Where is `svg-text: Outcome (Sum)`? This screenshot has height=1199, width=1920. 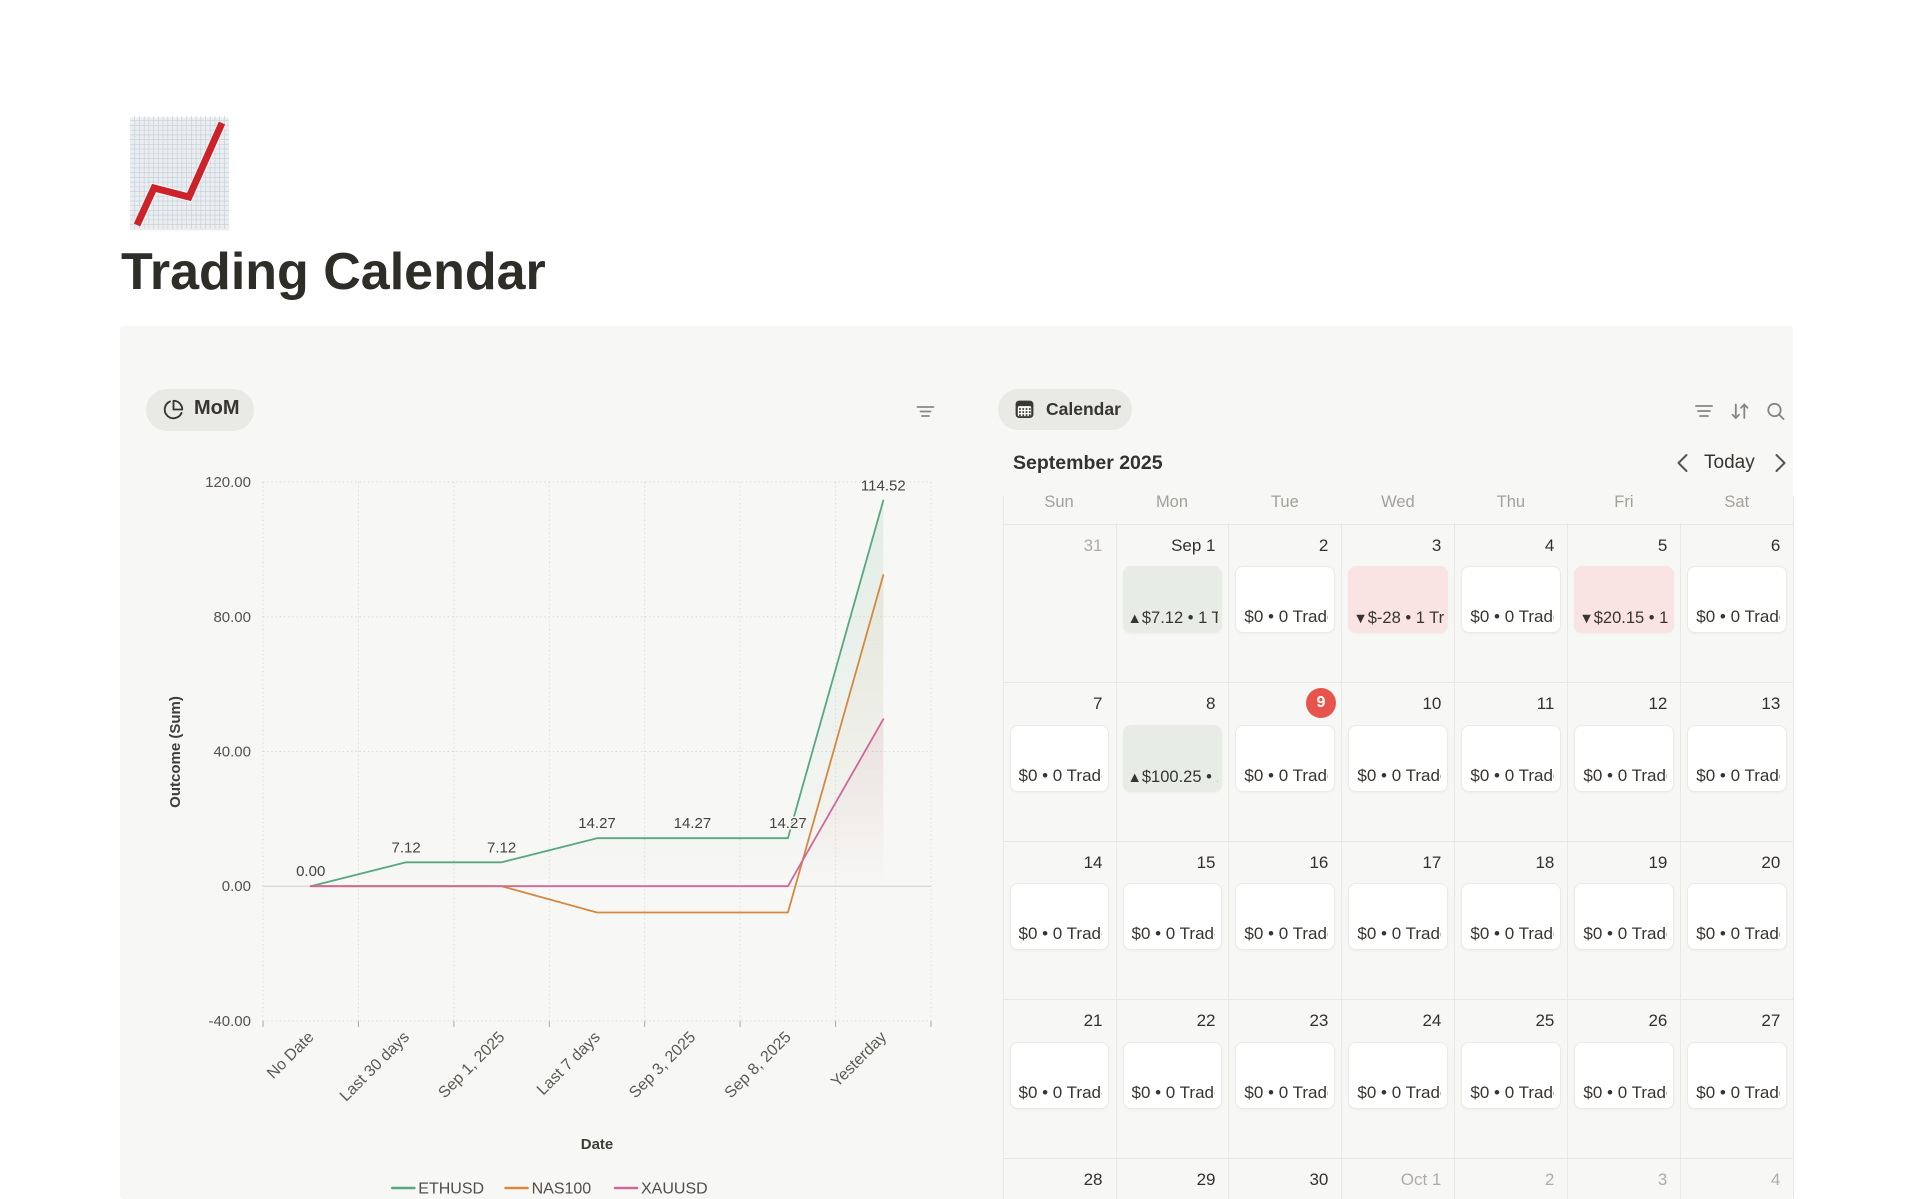 svg-text: Outcome (Sum) is located at coordinates (175, 752).